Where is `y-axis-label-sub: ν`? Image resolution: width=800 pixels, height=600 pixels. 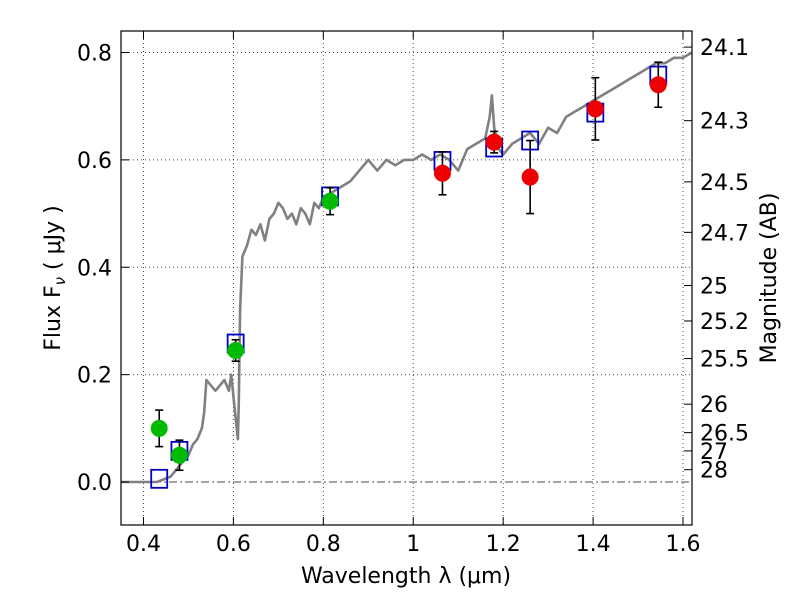
y-axis-label-sub: ν is located at coordinates (60, 281).